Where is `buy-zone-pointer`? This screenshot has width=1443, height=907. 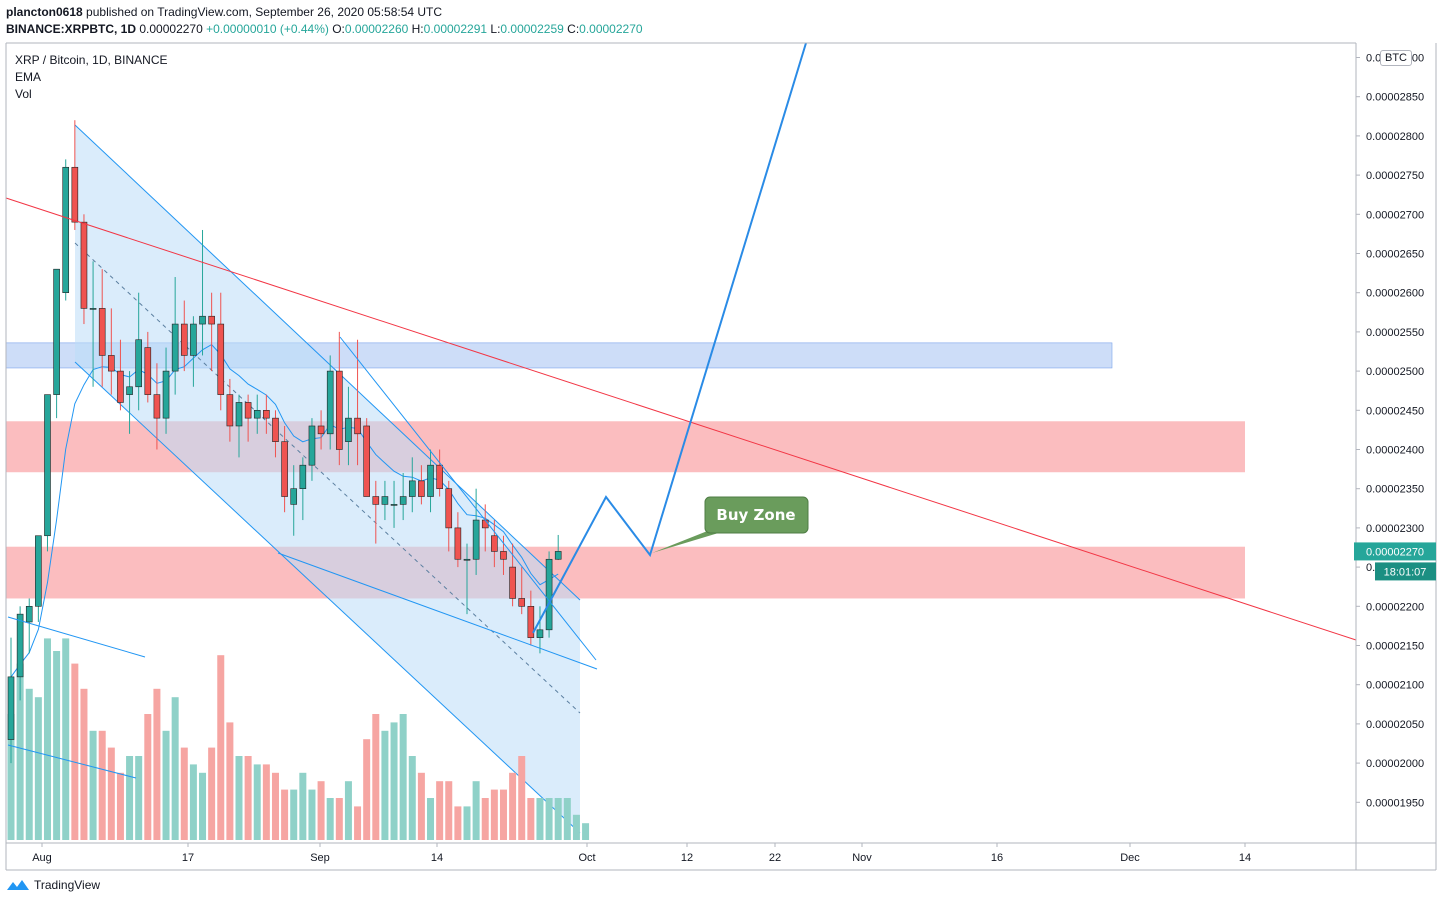
buy-zone-pointer is located at coordinates (693, 540).